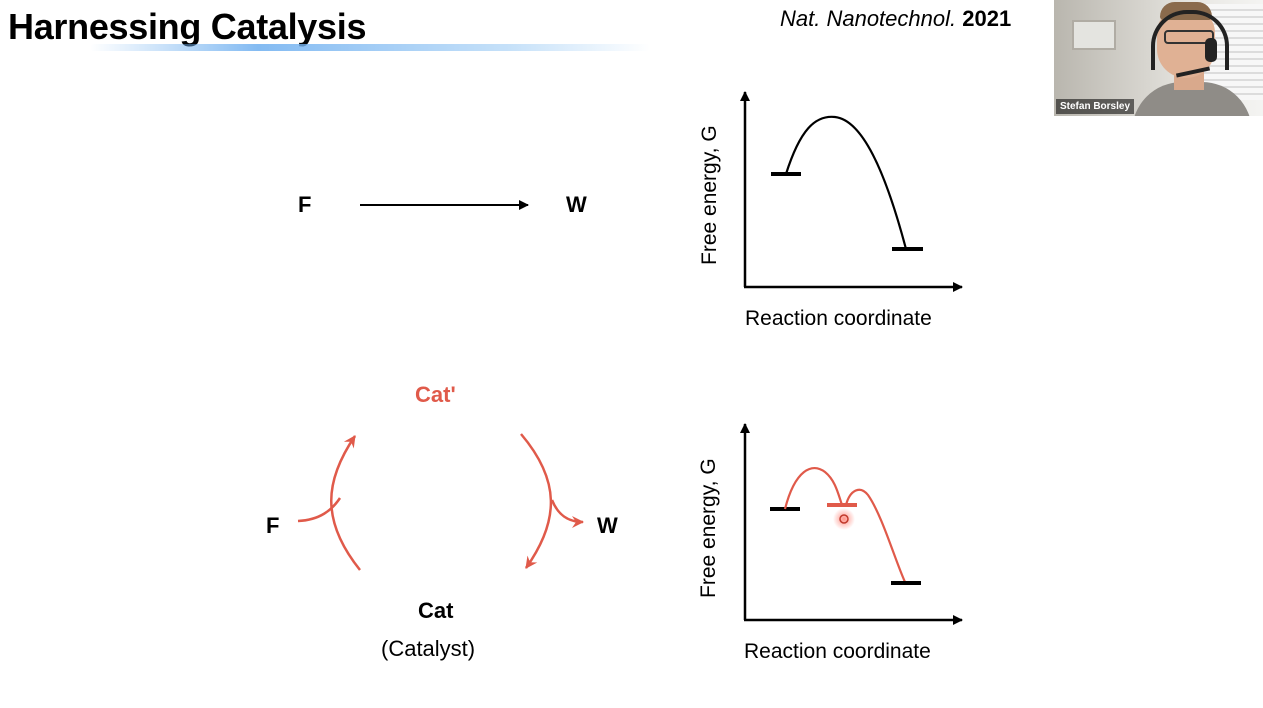  I want to click on citation-year: 2021, so click(987, 18).